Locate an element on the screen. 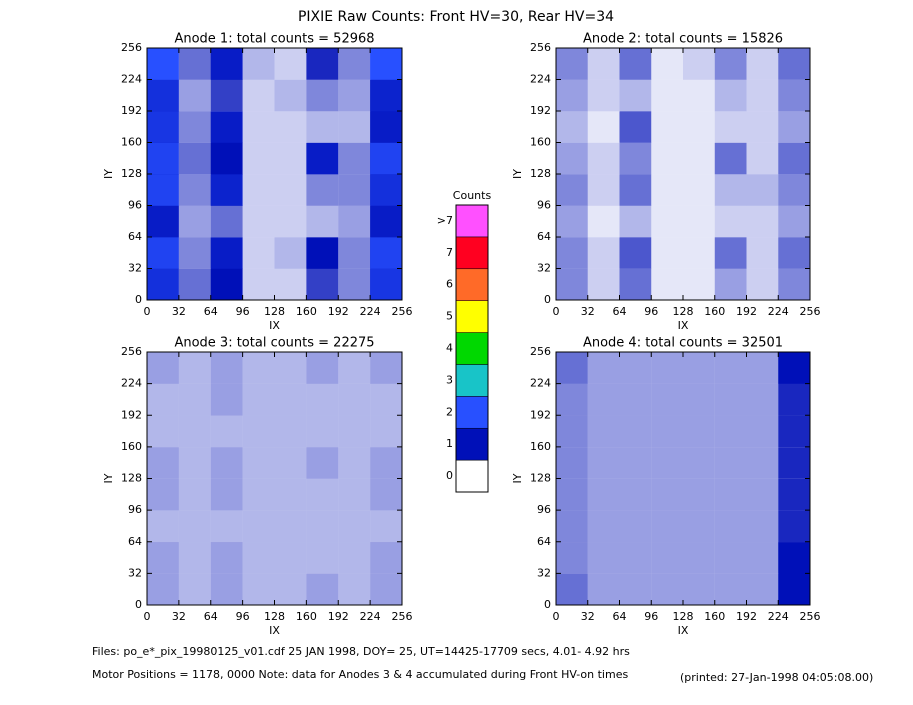 The height and width of the screenshot is (705, 913). x-tick-label: 64 is located at coordinates (211, 616).